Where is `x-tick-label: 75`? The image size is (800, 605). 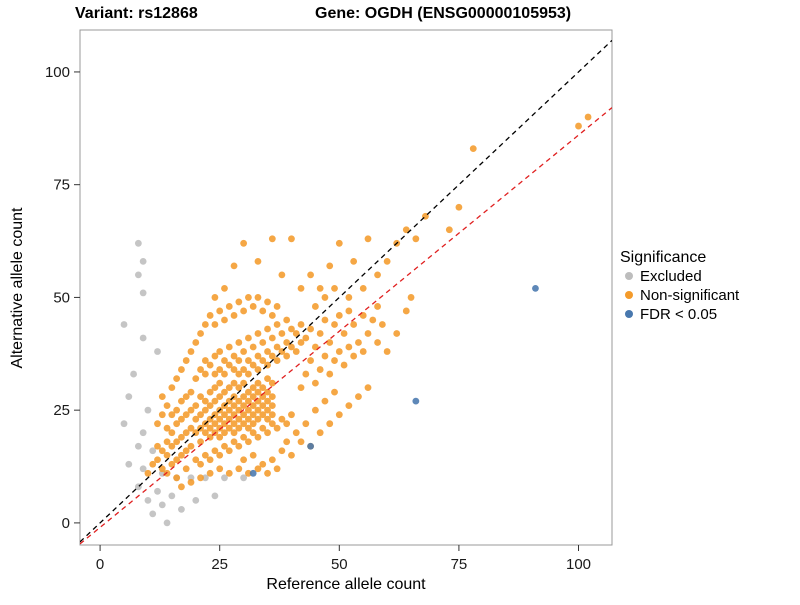 x-tick-label: 75 is located at coordinates (459, 564).